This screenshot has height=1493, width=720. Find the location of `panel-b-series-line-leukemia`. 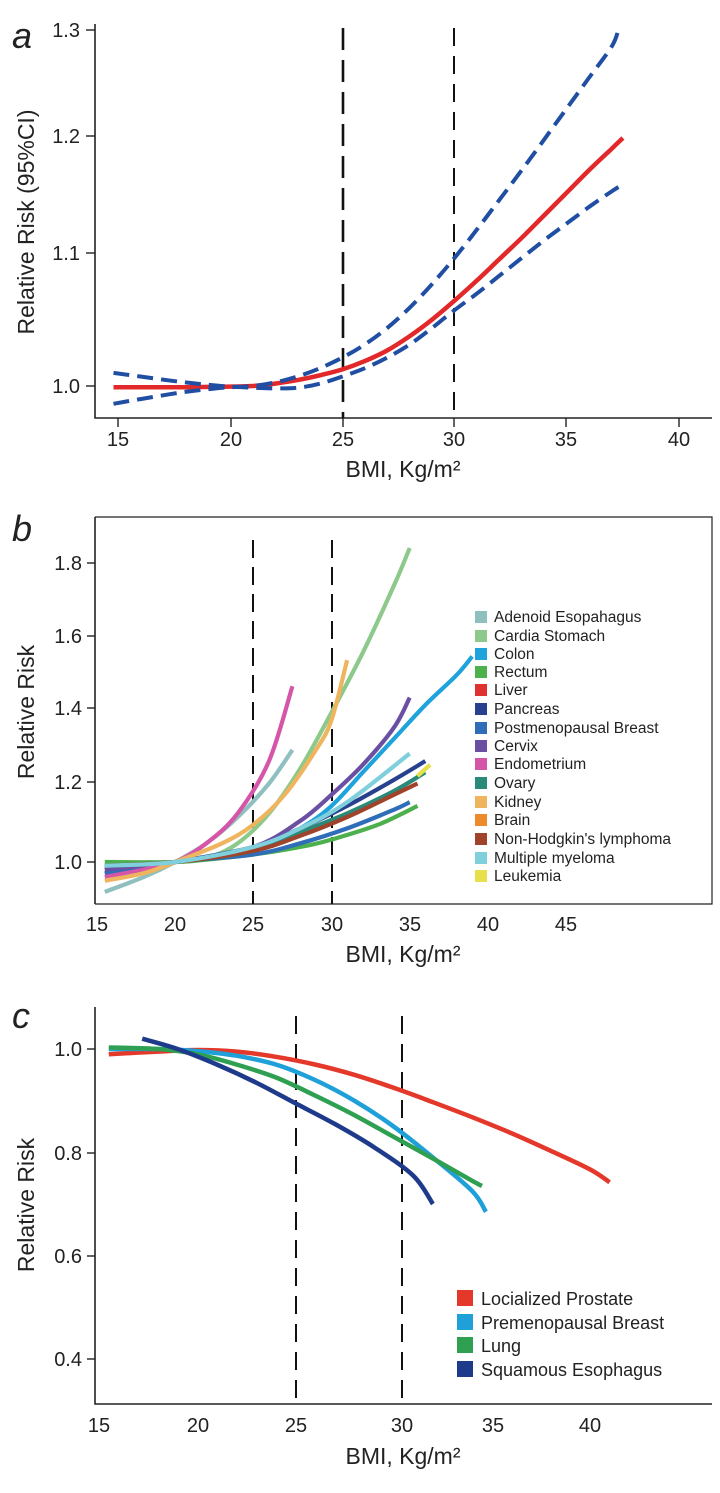

panel-b-series-line-leukemia is located at coordinates (424, 770).